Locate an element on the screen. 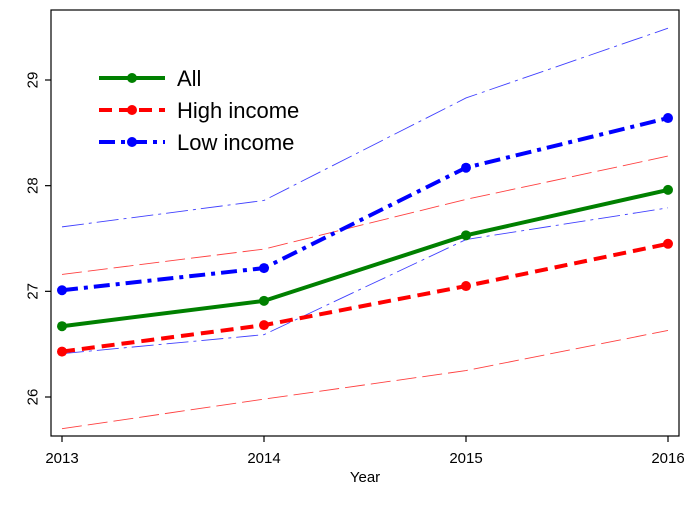 The width and height of the screenshot is (698, 507). y-tick-label-29: 29 is located at coordinates (33, 80).